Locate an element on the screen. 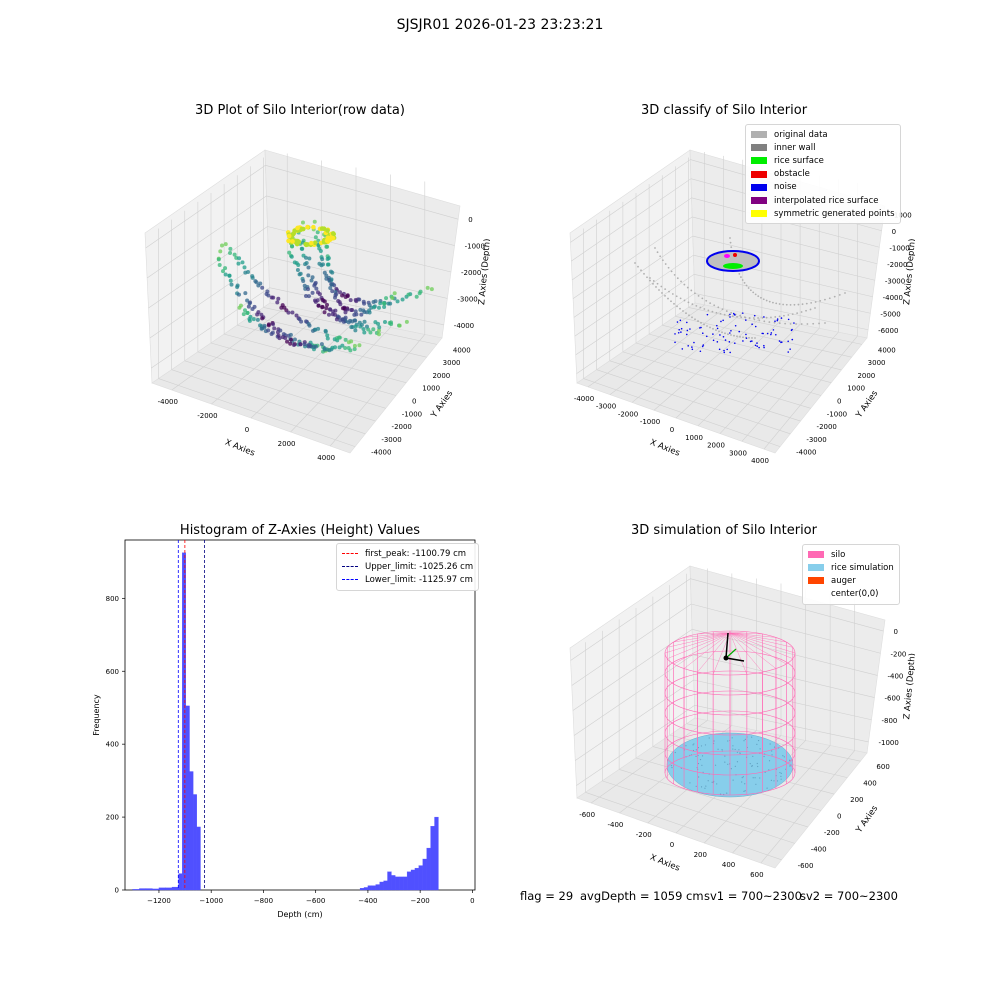 The height and width of the screenshot is (1000, 1000). silo-ring is located at coordinates (730, 753).